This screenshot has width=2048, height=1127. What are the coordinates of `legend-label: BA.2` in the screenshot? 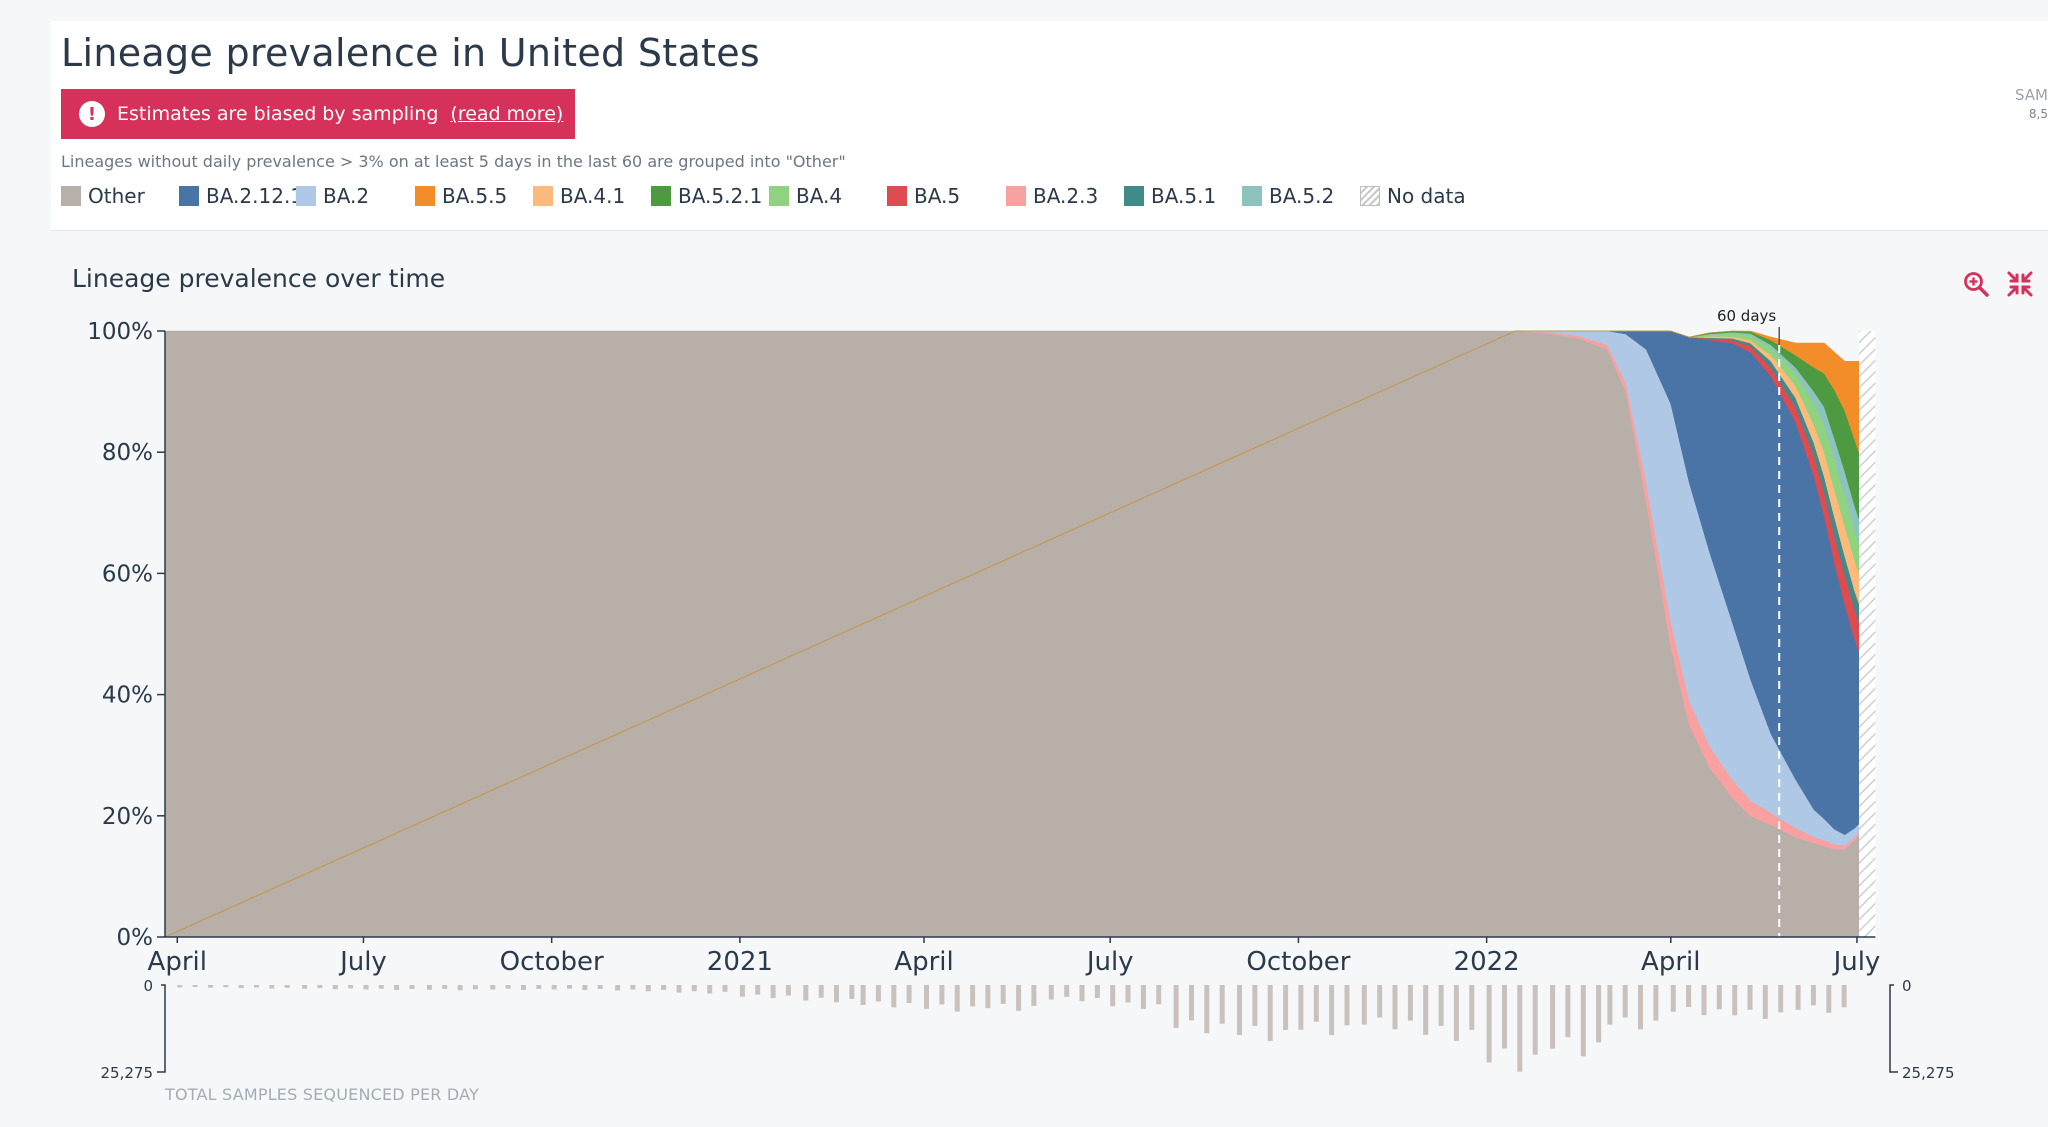 It's located at (346, 196).